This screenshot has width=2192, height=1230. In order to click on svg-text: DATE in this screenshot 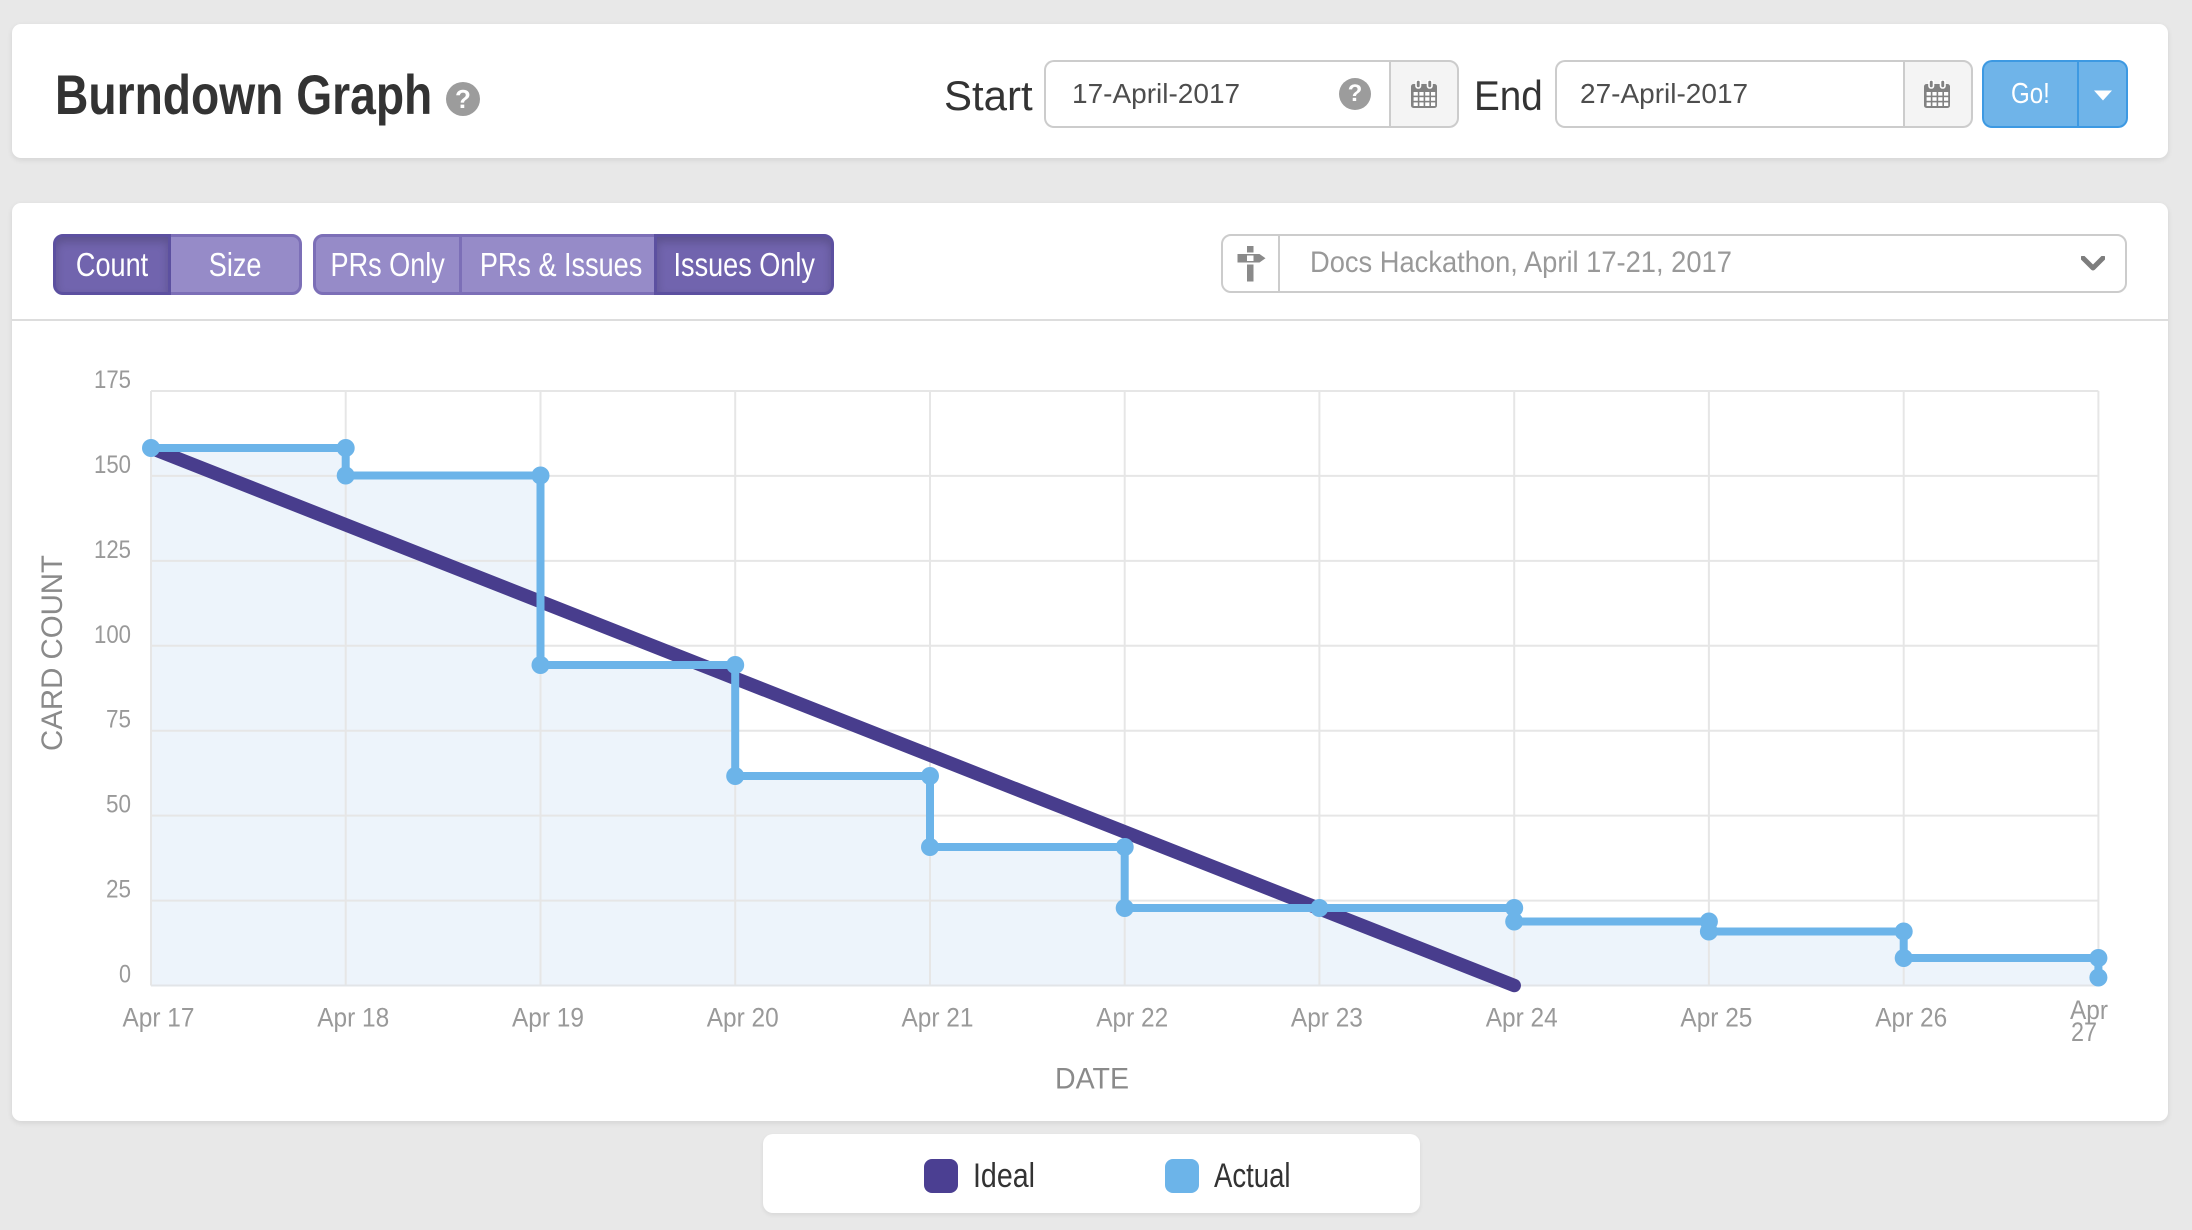, I will do `click(1092, 1079)`.